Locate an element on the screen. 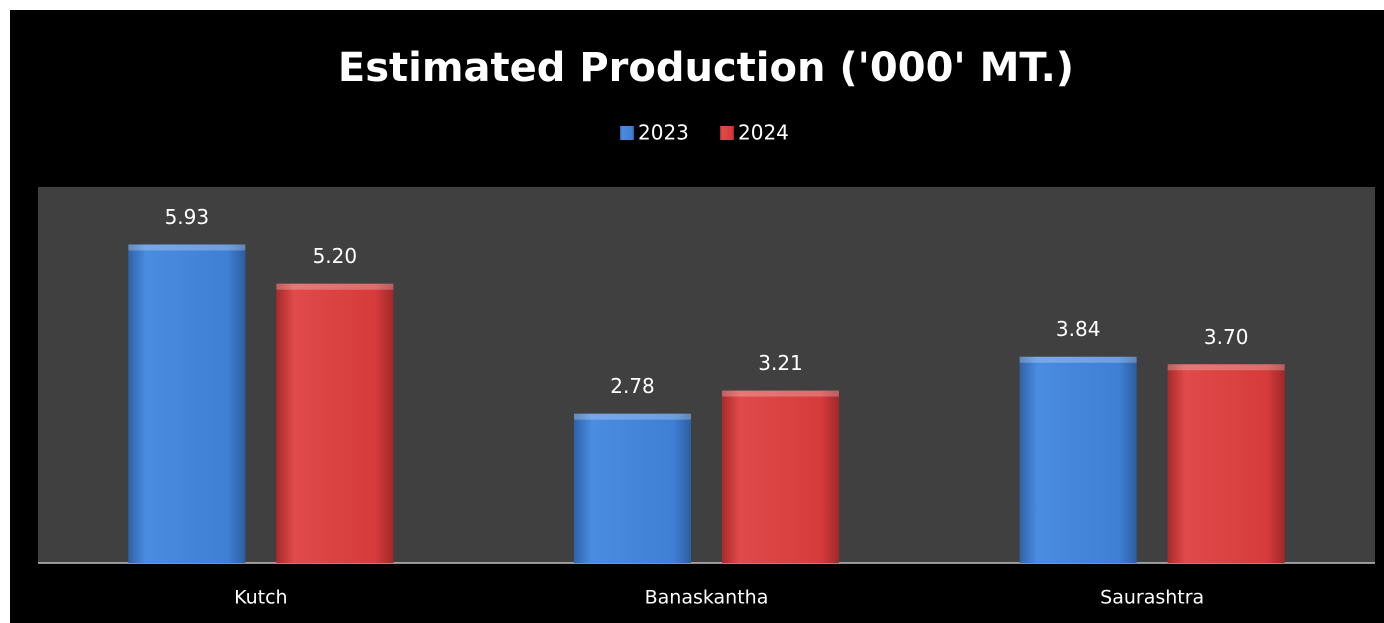 This screenshot has height=623, width=1384. x-tick-label: Kutch is located at coordinates (261, 598).